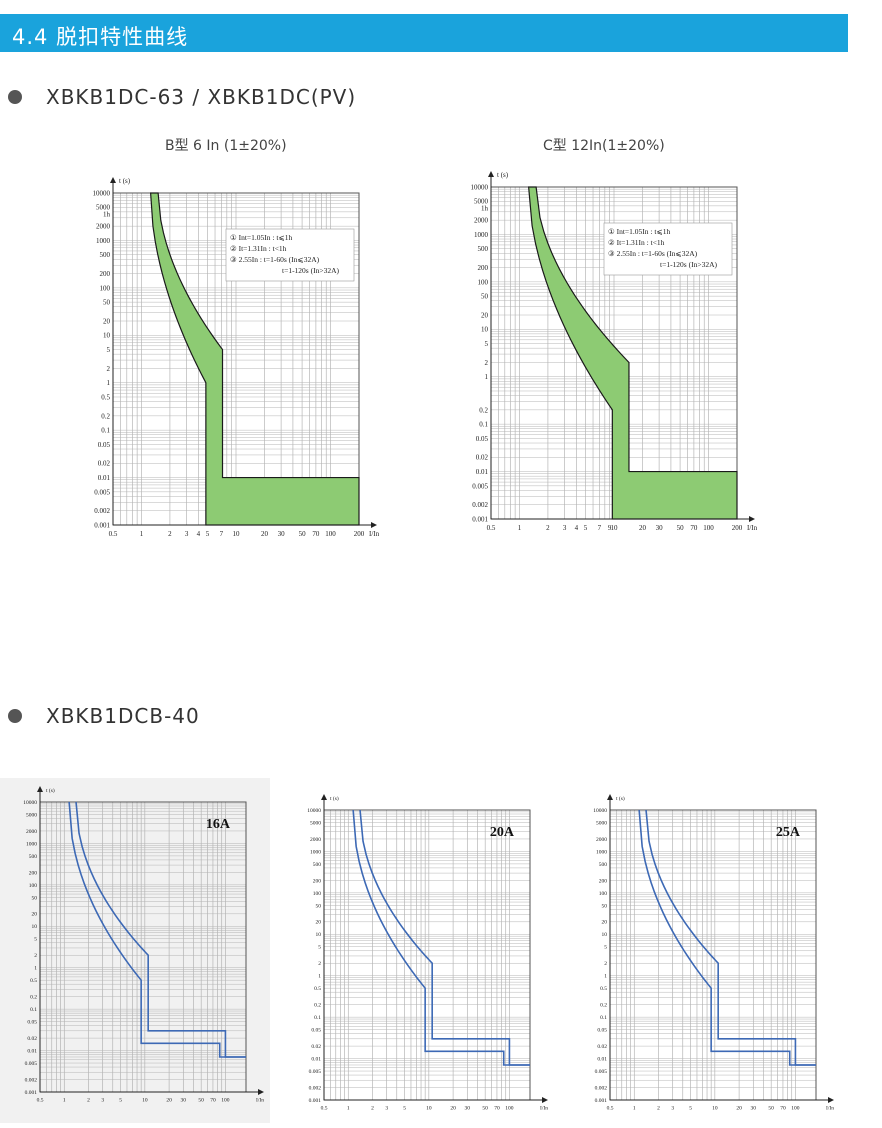 The width and height of the screenshot is (882, 1128). Describe the element at coordinates (319, 935) in the screenshot. I see `y-tick-label: 10` at that location.